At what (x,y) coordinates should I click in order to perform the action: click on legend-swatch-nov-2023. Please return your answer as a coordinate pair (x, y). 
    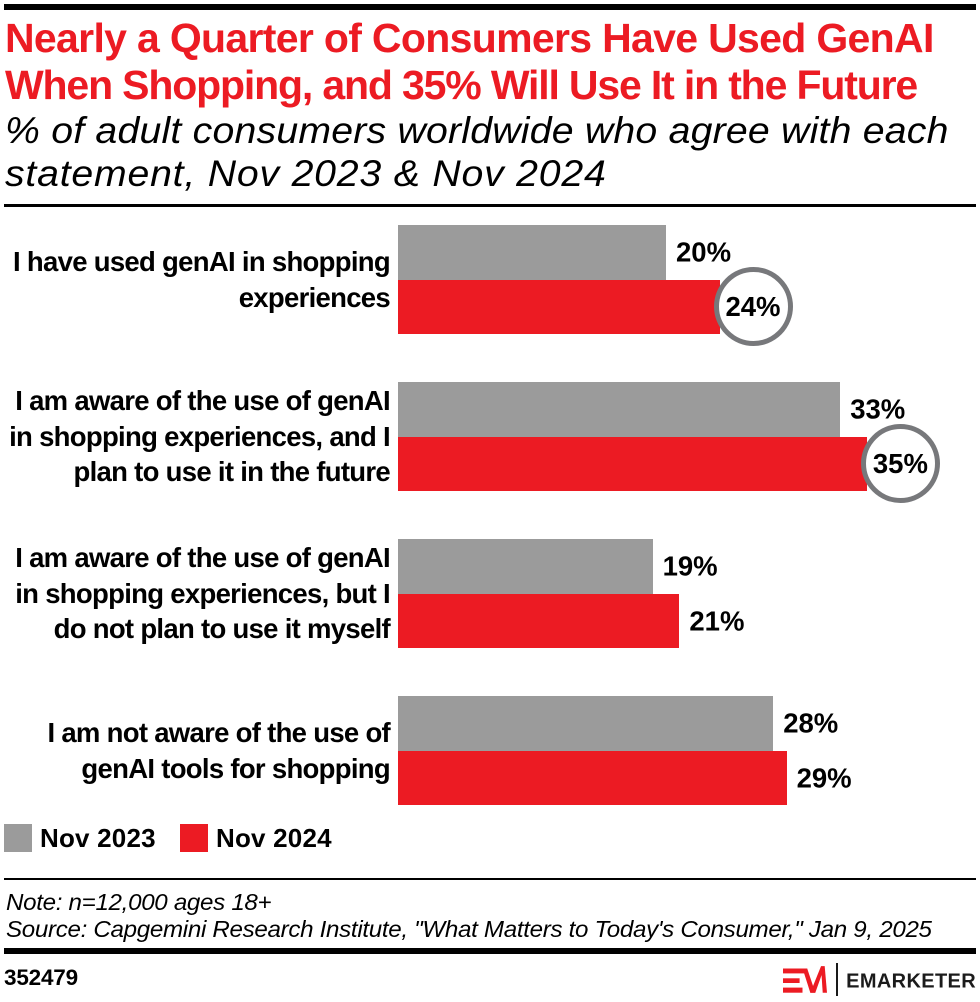
    Looking at the image, I should click on (18, 838).